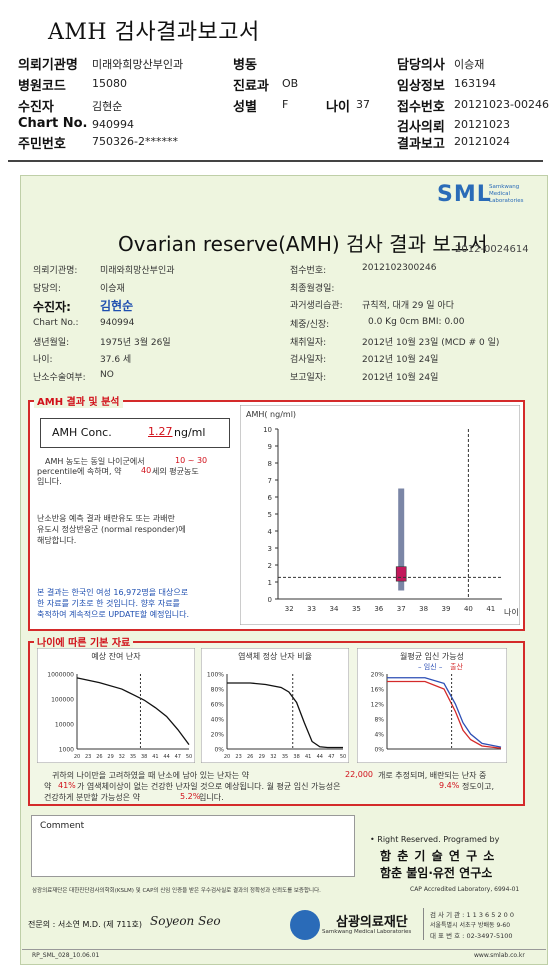  I want to click on x-axis-label: 나이, so click(511, 612).